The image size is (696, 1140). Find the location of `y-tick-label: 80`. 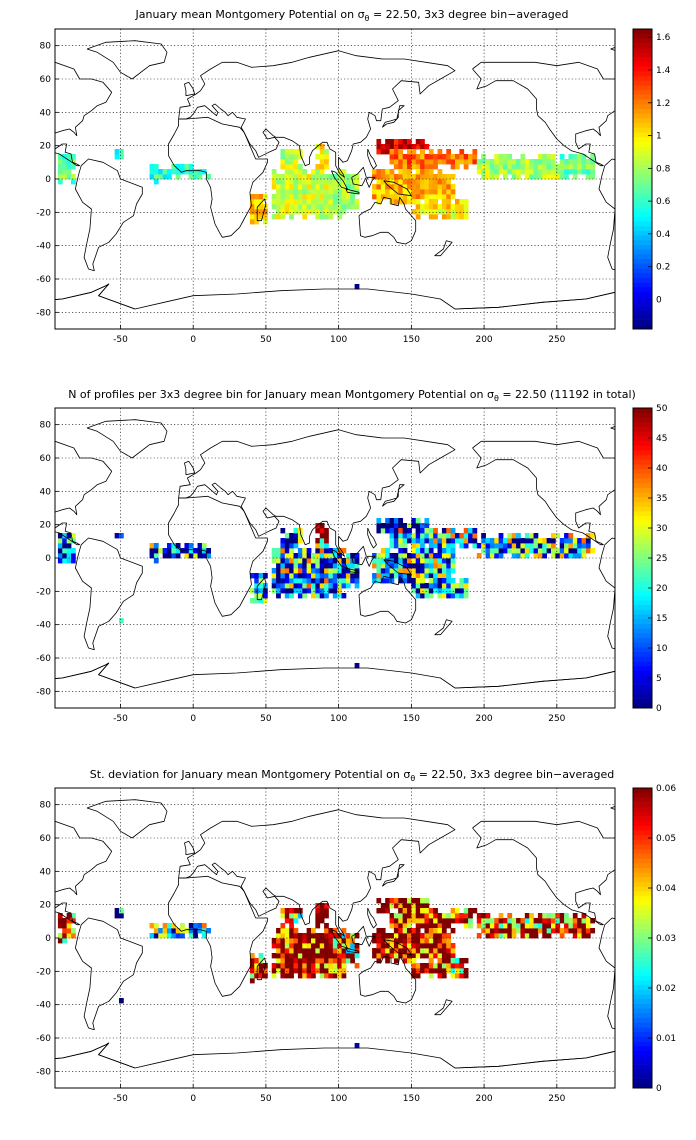

y-tick-label: 80 is located at coordinates (46, 426).